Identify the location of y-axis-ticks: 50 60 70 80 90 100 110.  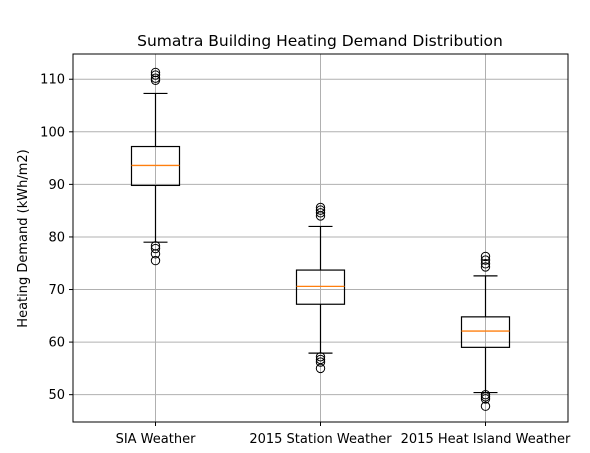
(56, 238).